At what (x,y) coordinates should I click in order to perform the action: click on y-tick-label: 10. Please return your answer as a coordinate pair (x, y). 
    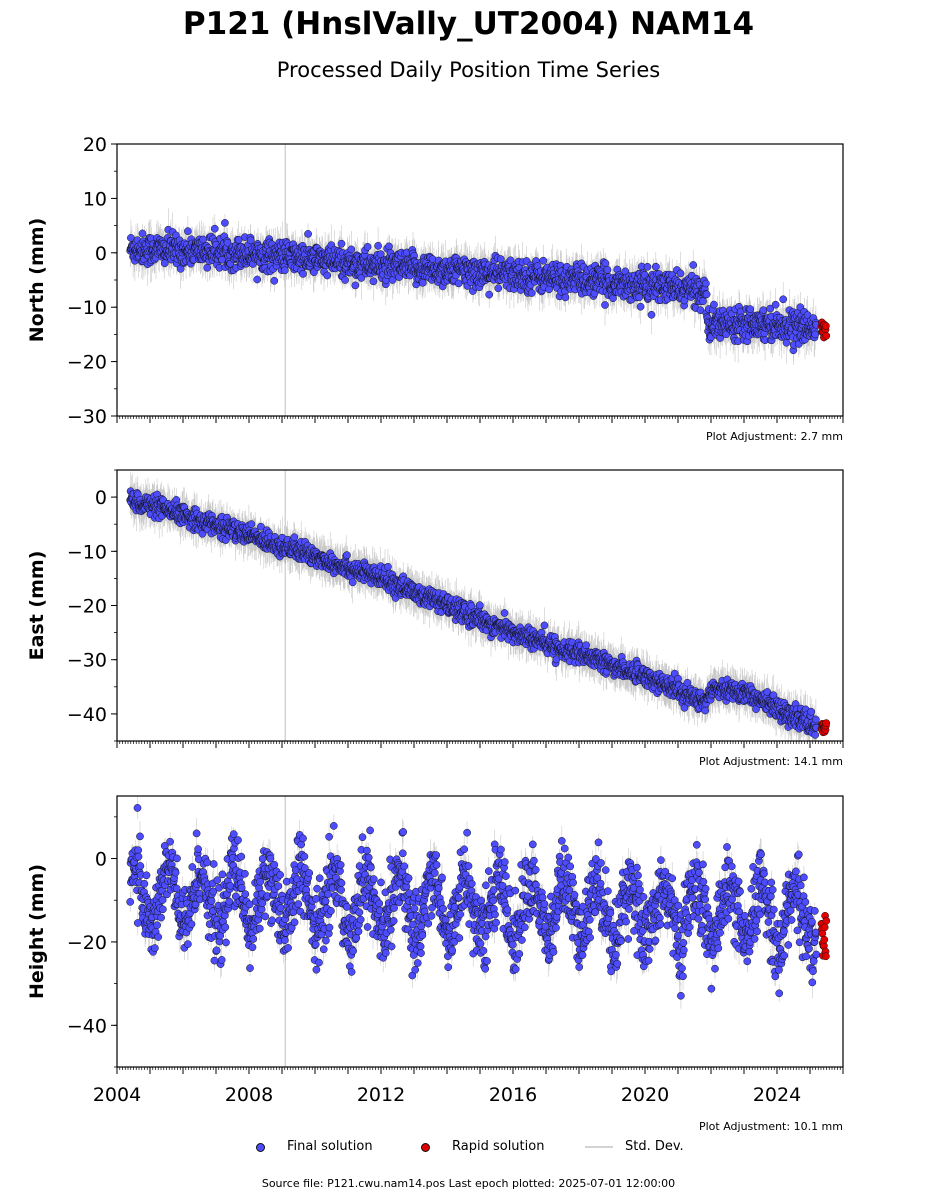
    Looking at the image, I should click on (95, 199).